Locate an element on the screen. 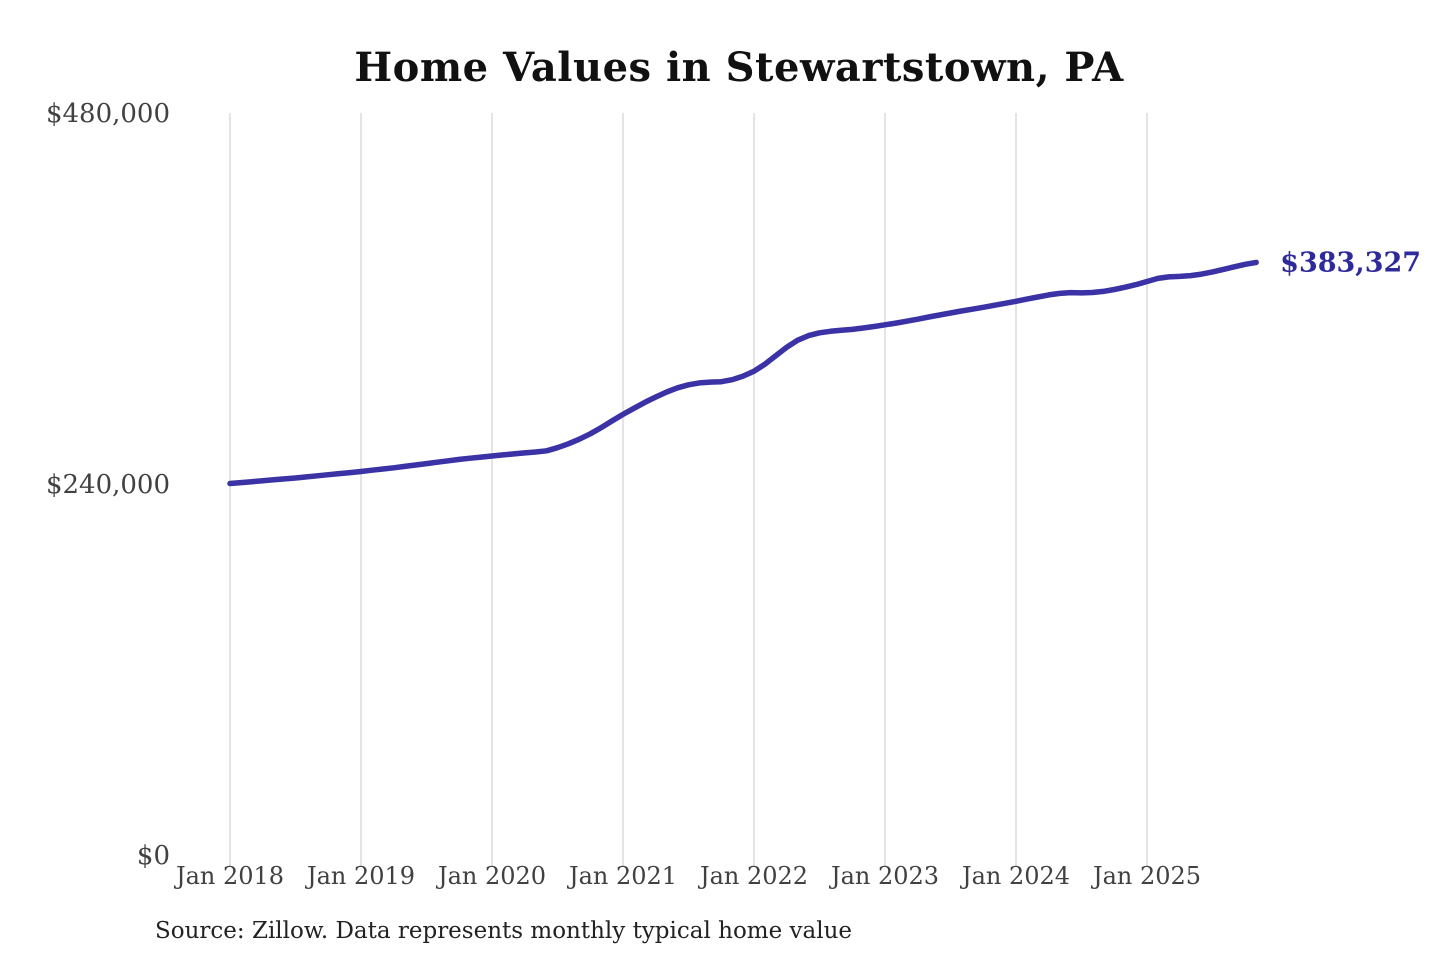  y-tick-label: $0 is located at coordinates (153, 856).